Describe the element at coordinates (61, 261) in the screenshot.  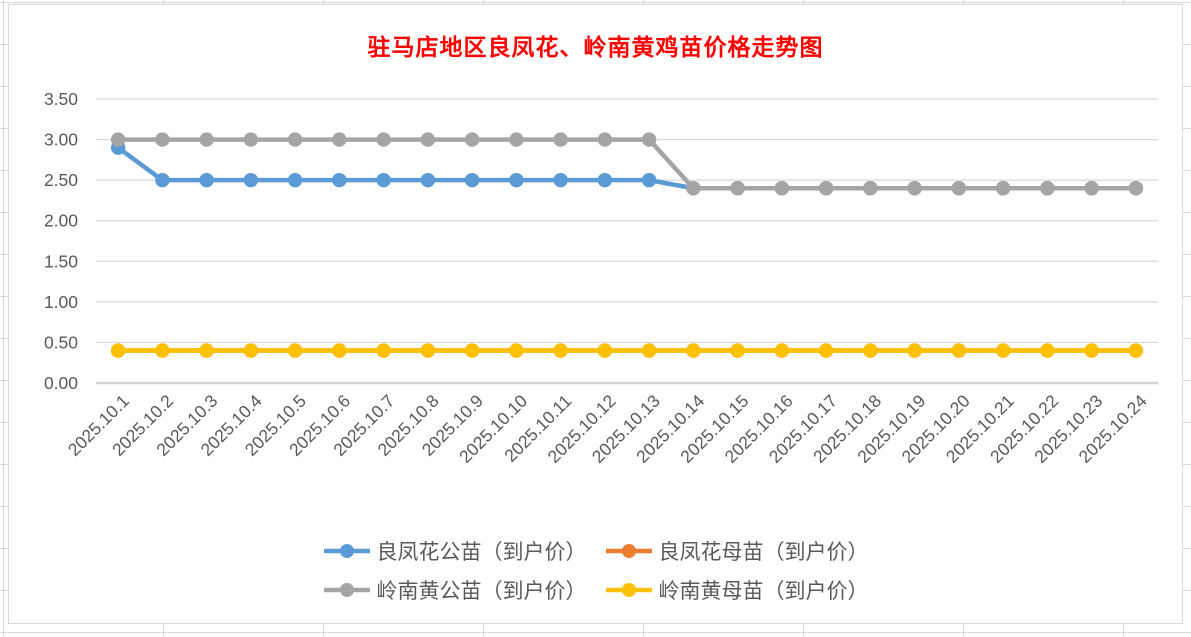
I see `y-tick-label: 1.50` at that location.